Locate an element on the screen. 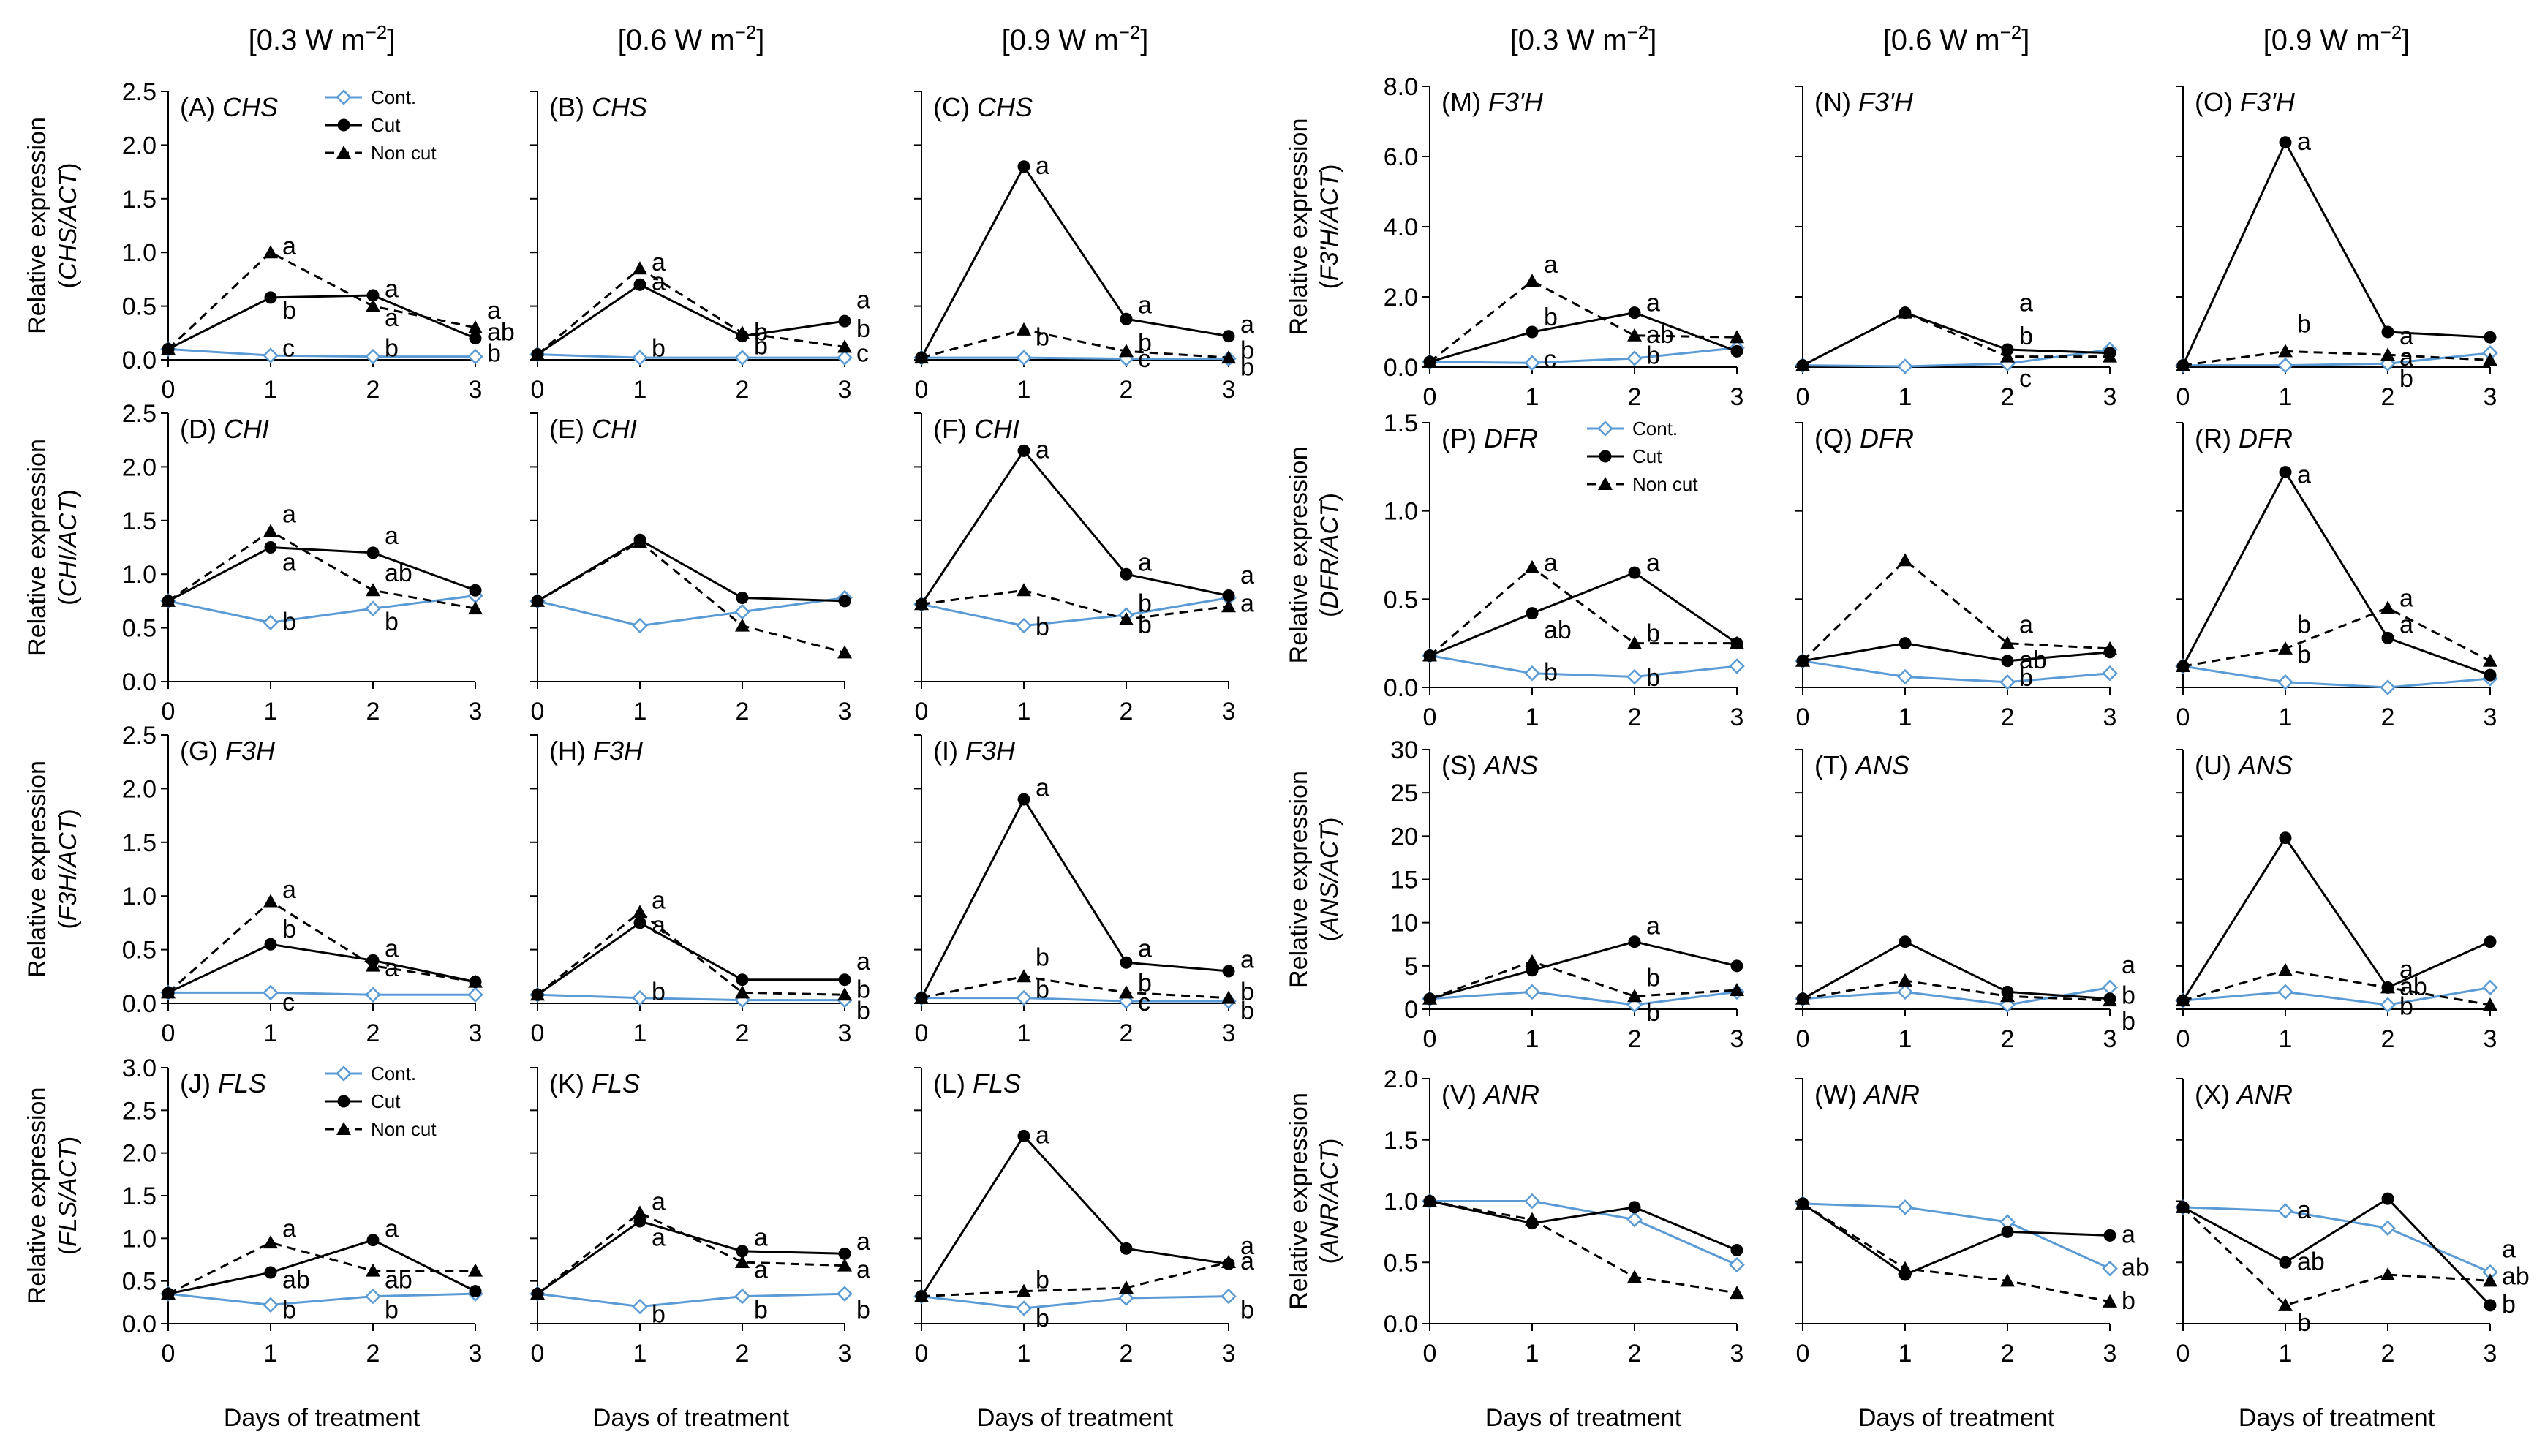 The height and width of the screenshot is (1456, 2545). panel-letter: (G) is located at coordinates (202, 751).